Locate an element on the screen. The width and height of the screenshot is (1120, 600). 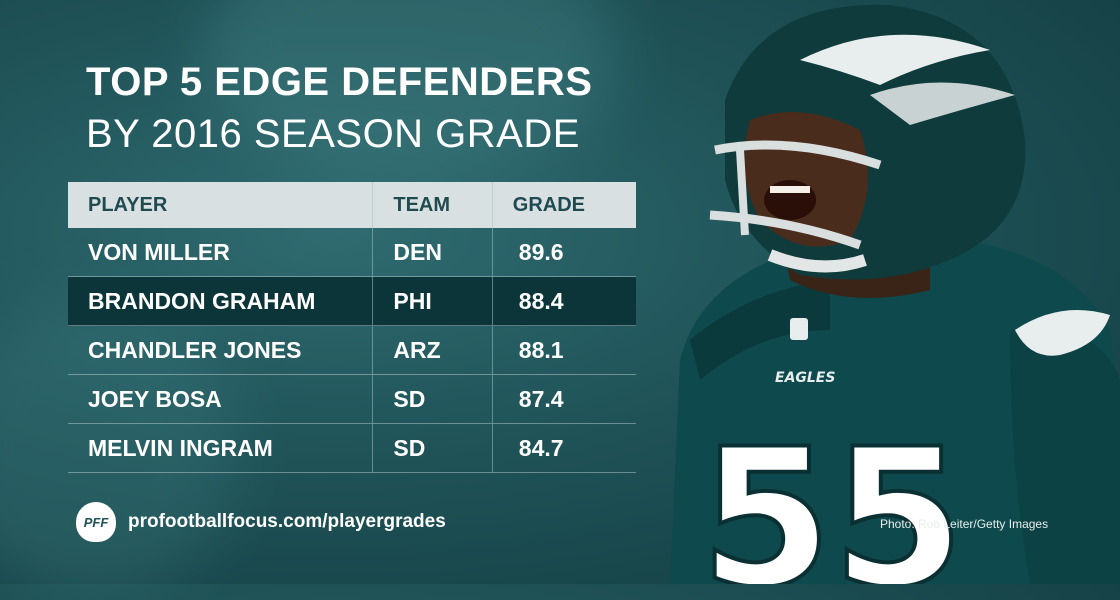
table-row: MELVIN INGRAM SD 84.7 is located at coordinates (352, 448).